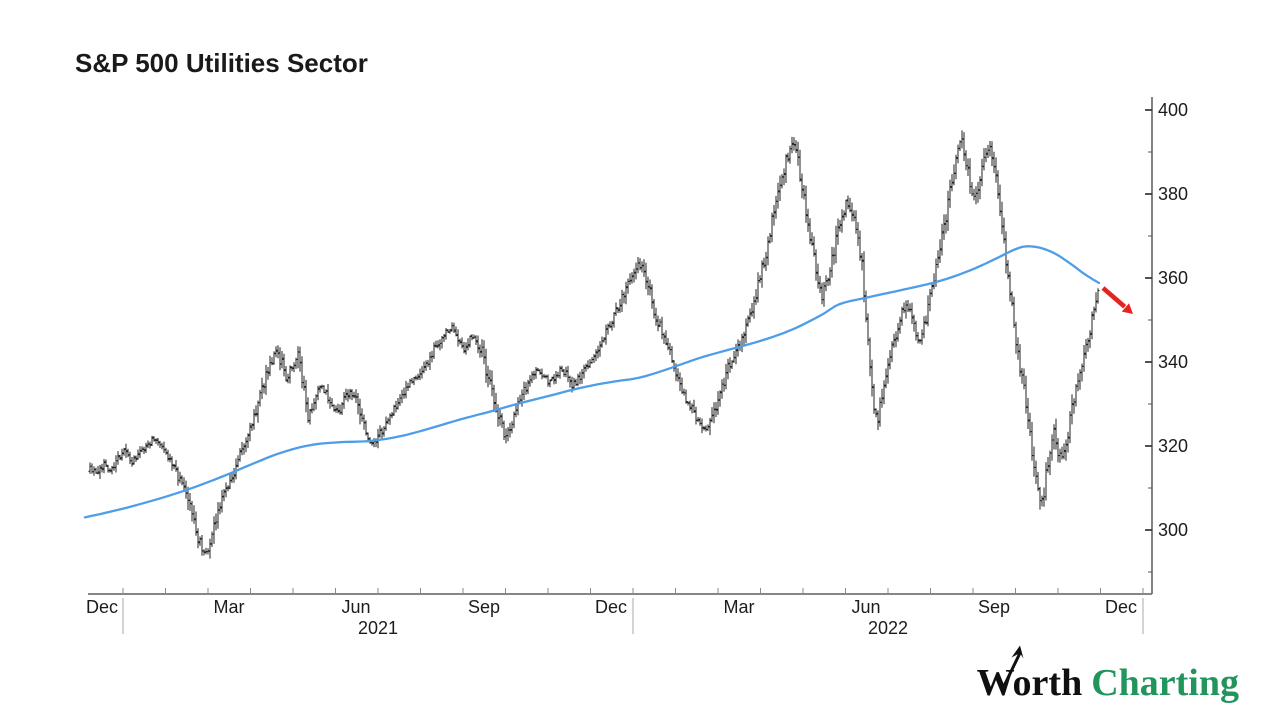 The width and height of the screenshot is (1280, 720). I want to click on brand-logo: Worth Charting, so click(1107, 676).